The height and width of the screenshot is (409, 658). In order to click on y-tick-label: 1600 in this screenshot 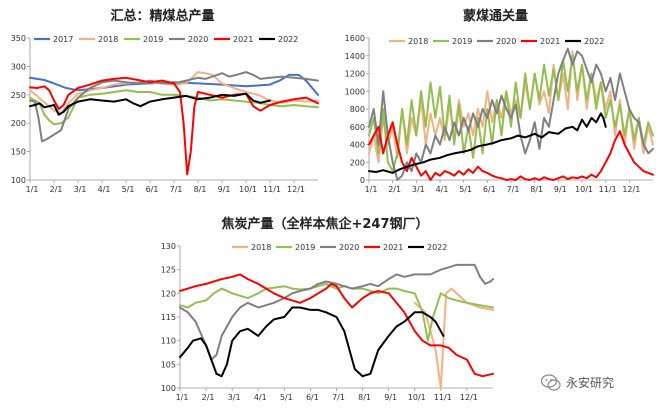, I will do `click(355, 38)`.